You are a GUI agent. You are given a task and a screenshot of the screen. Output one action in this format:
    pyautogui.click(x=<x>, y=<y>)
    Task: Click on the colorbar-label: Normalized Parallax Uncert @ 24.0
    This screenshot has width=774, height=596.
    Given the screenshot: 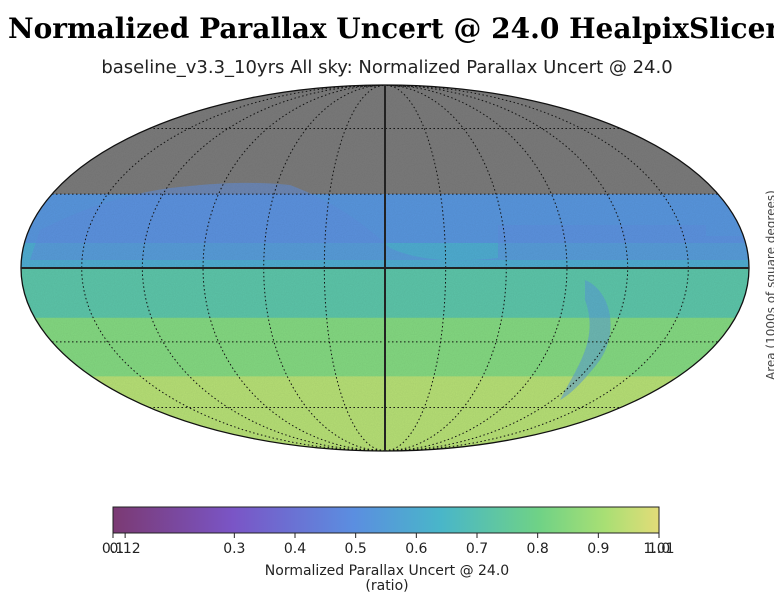 What is the action you would take?
    pyautogui.click(x=387, y=571)
    